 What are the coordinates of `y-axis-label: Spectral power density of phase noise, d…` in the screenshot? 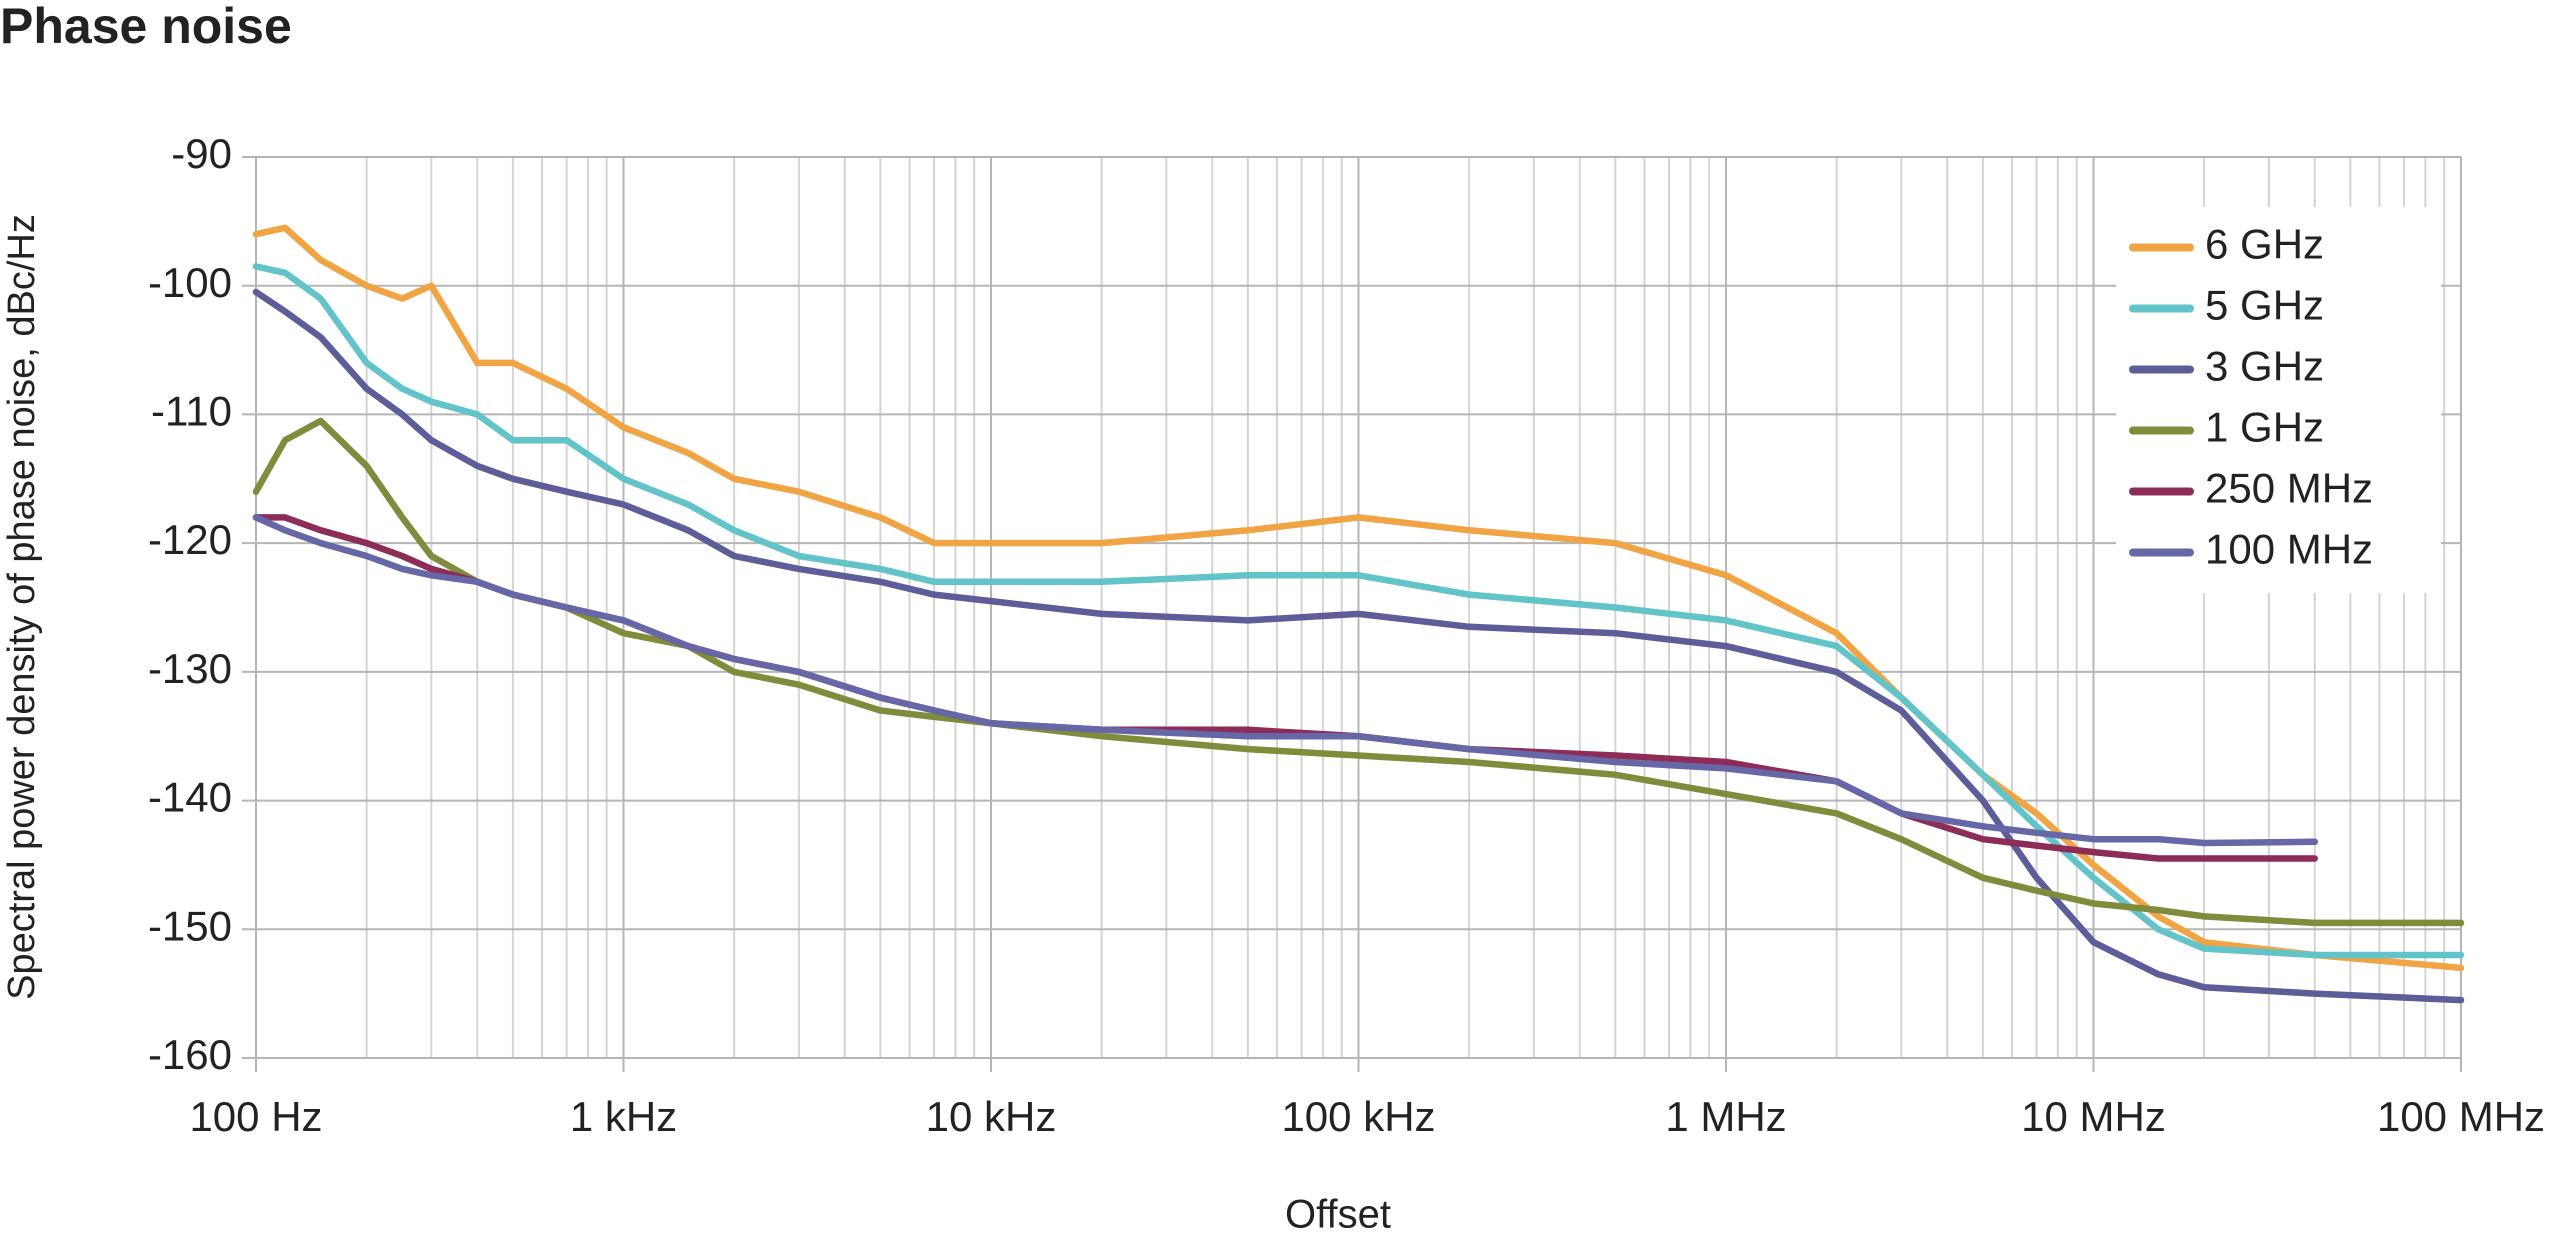 It's located at (22, 607).